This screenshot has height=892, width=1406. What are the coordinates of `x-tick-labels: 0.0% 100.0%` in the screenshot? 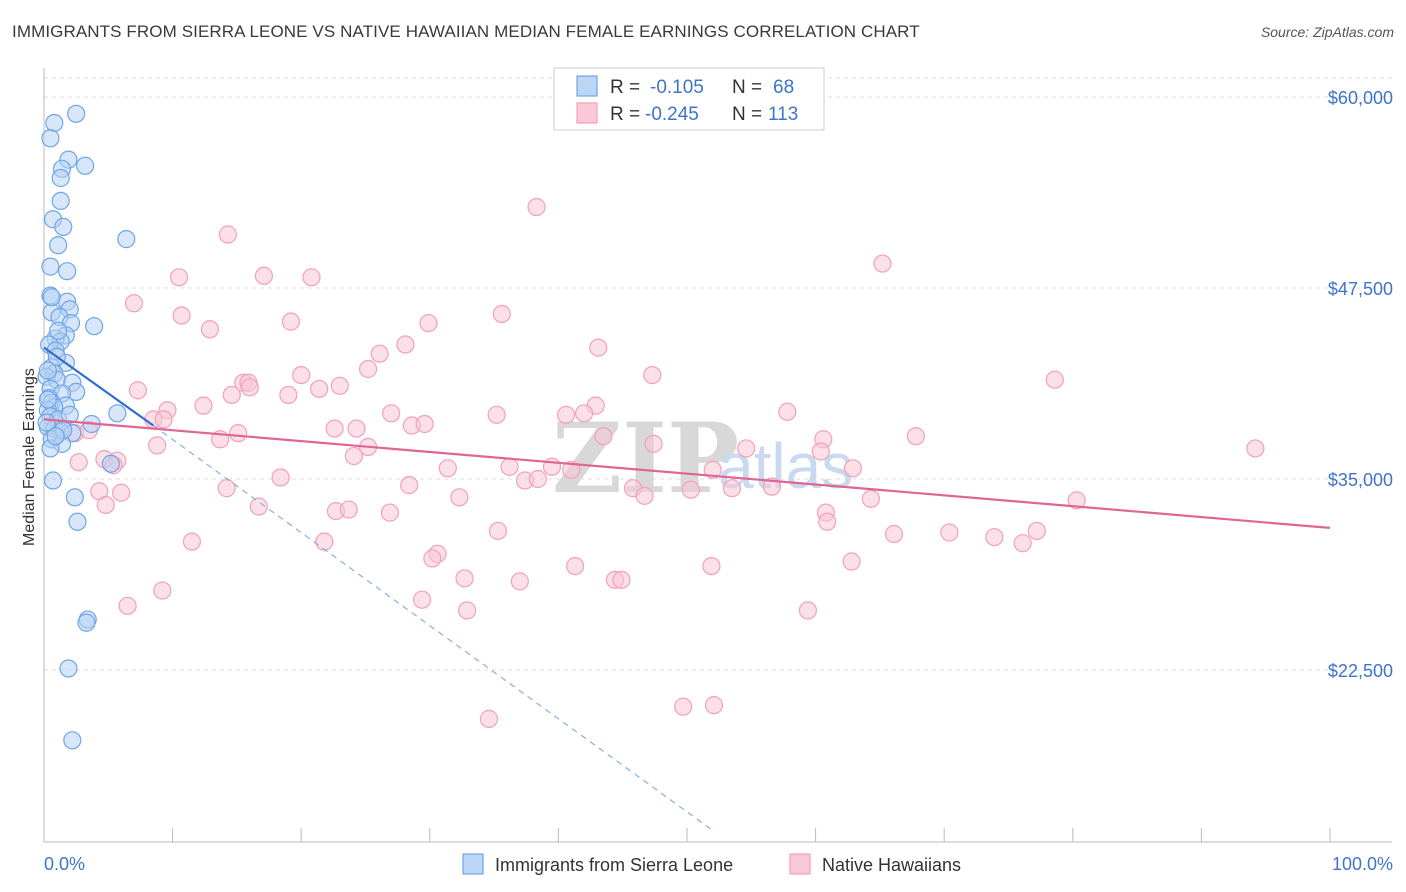 It's located at (718, 864).